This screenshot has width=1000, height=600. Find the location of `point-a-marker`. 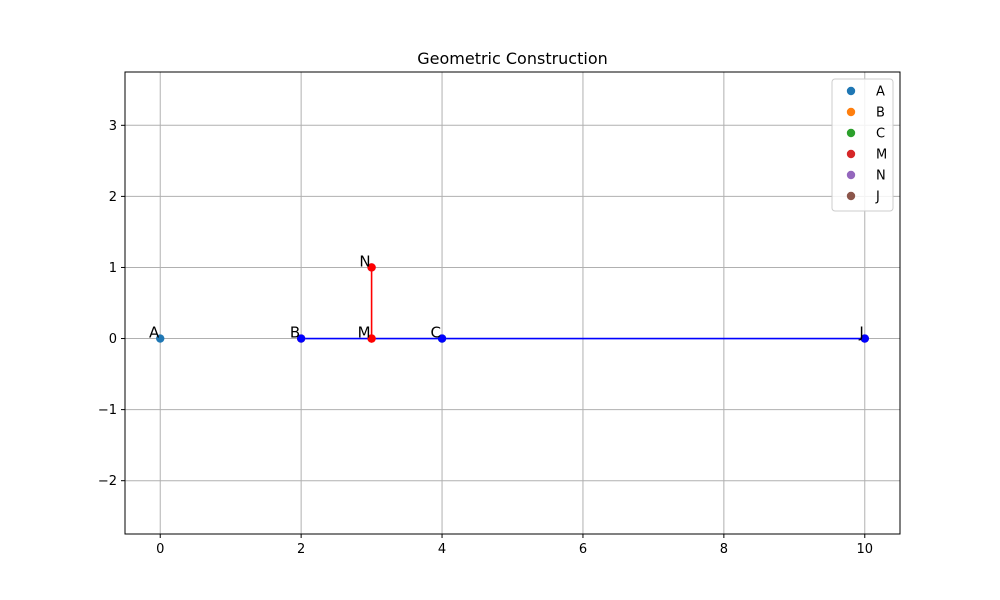

point-a-marker is located at coordinates (160, 338).